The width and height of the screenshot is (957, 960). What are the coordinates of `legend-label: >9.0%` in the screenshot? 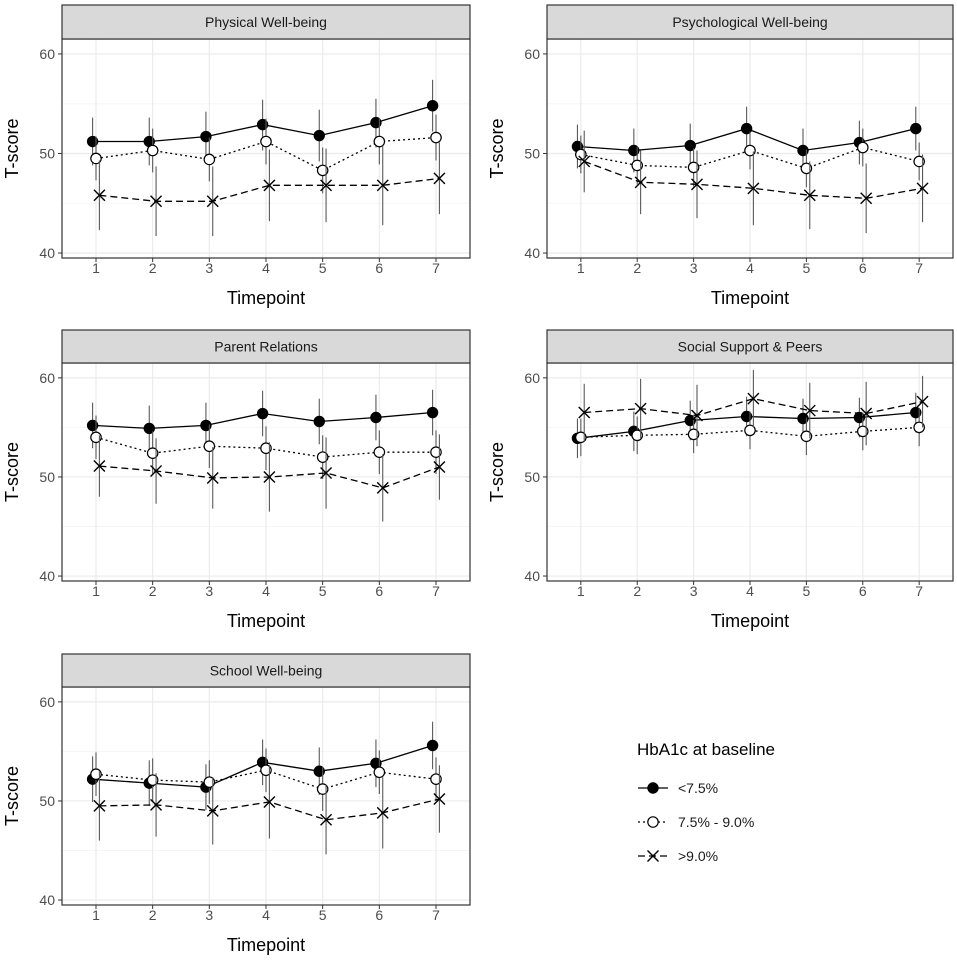 It's located at (698, 856).